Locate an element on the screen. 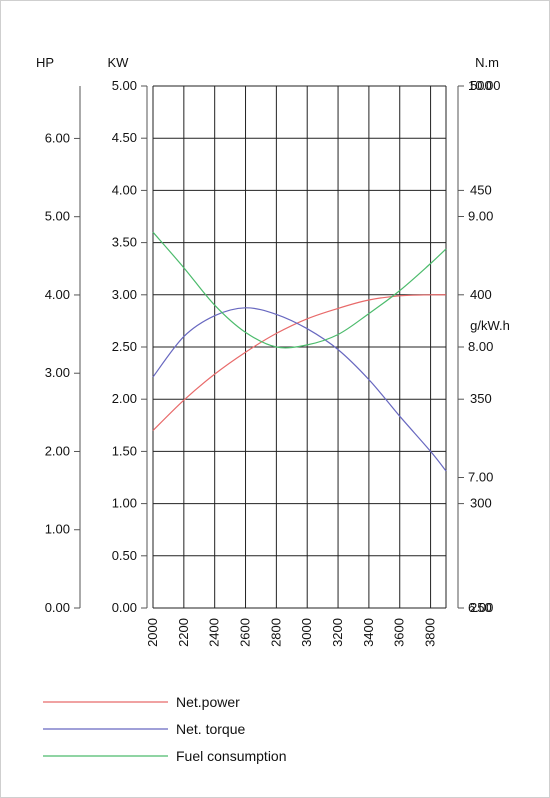 Image resolution: width=550 pixels, height=798 pixels. fuel-tick-label: 400 is located at coordinates (481, 294).